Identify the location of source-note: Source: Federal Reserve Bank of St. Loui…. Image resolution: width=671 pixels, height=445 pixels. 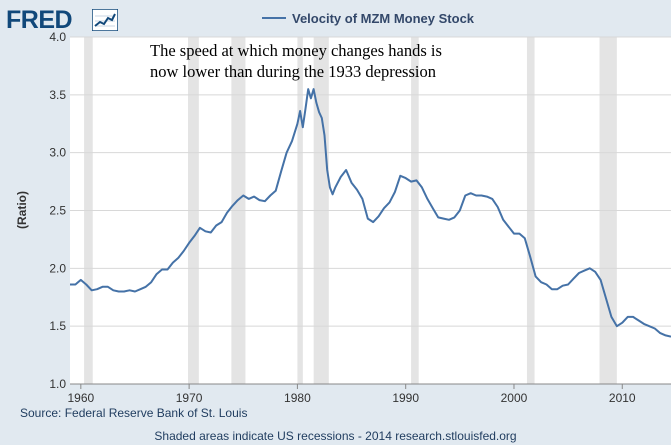
(134, 413).